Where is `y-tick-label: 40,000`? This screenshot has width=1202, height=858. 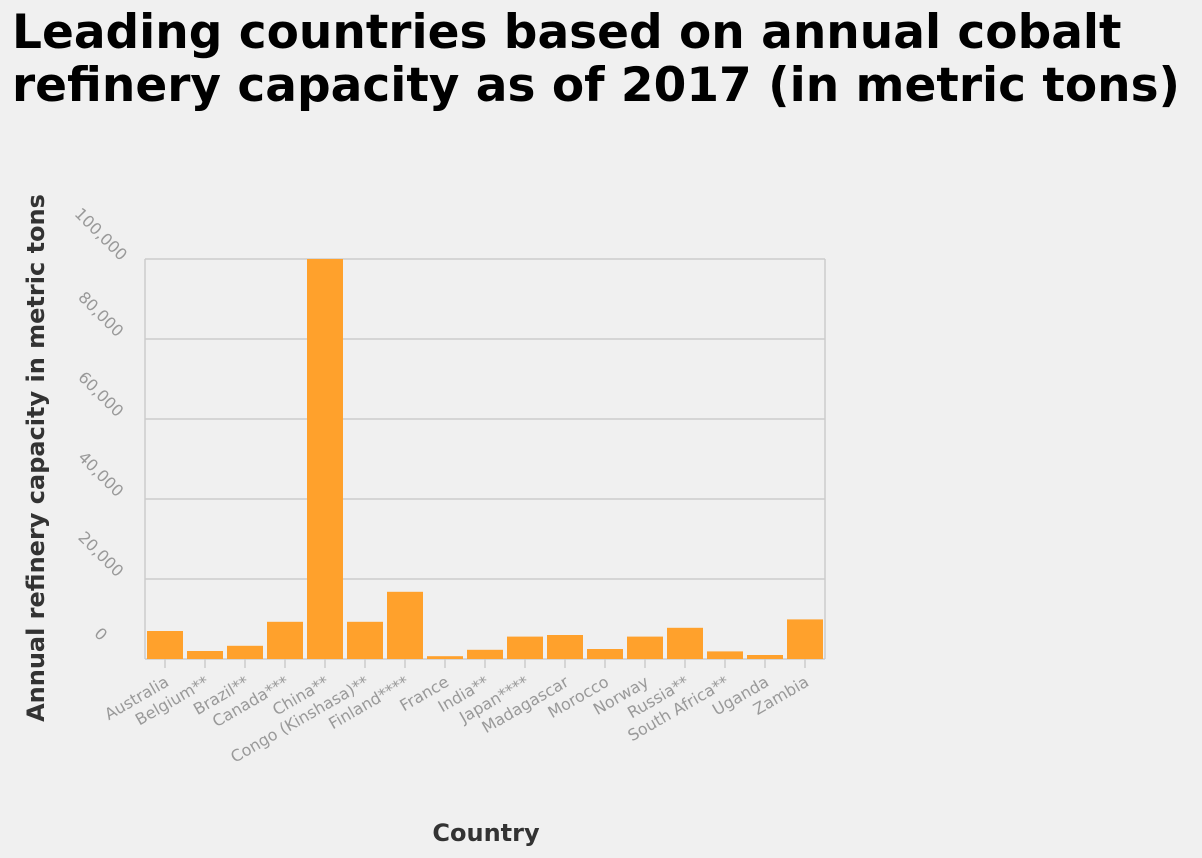 y-tick-label: 40,000 is located at coordinates (100, 474).